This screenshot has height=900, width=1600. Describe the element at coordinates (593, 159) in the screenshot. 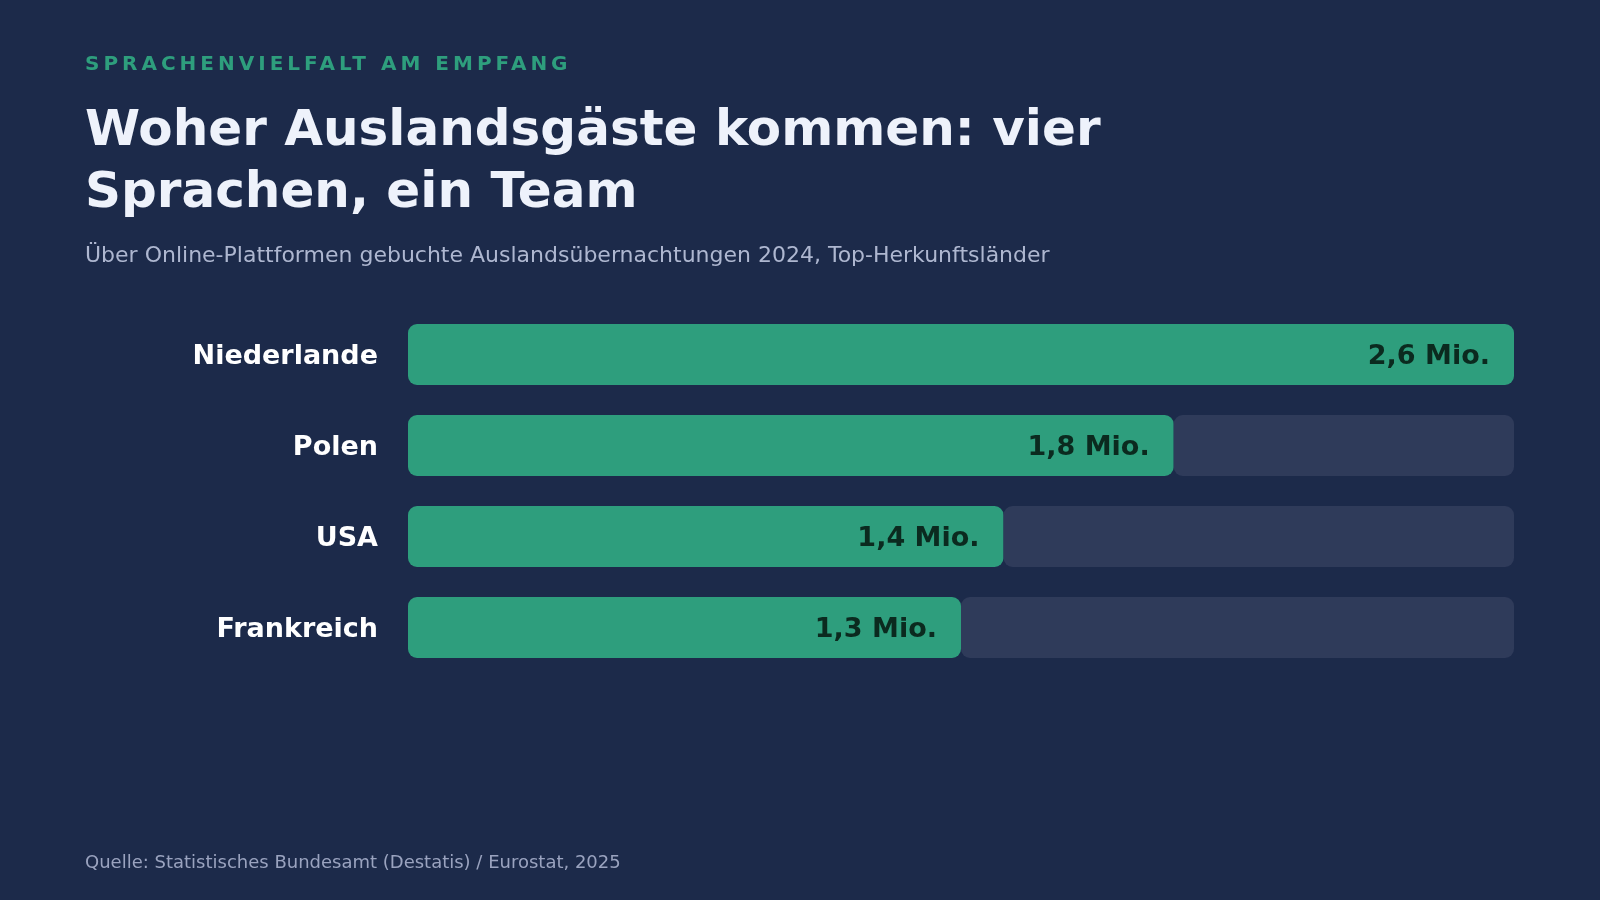

I see `chart-title: Woher Auslandsgäste kommen: vier Sprachen, ein Team` at that location.